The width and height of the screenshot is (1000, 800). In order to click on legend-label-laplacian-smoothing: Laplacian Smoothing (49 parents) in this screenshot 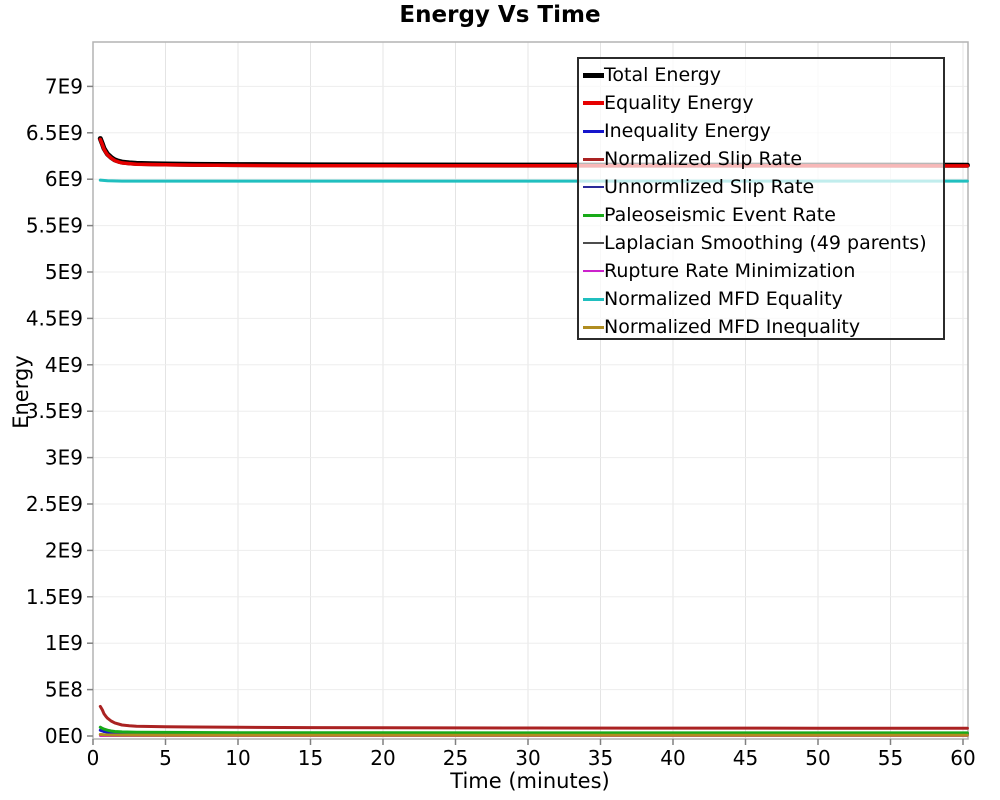, I will do `click(765, 243)`.